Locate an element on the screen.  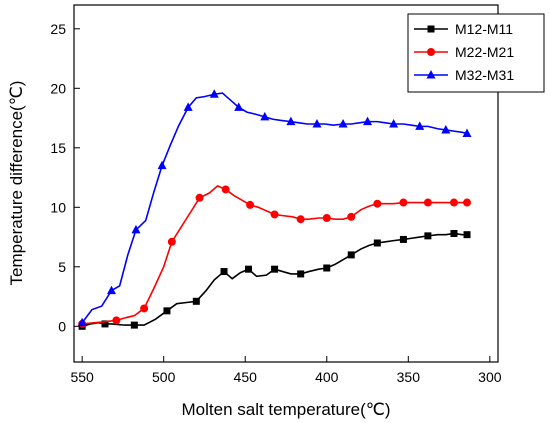
legend-item-1: M12-M11 is located at coordinates (463, 29).